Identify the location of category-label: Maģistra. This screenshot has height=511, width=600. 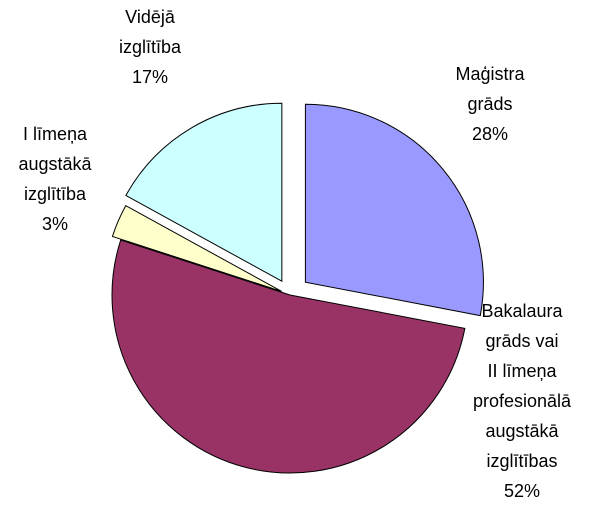
(490, 74).